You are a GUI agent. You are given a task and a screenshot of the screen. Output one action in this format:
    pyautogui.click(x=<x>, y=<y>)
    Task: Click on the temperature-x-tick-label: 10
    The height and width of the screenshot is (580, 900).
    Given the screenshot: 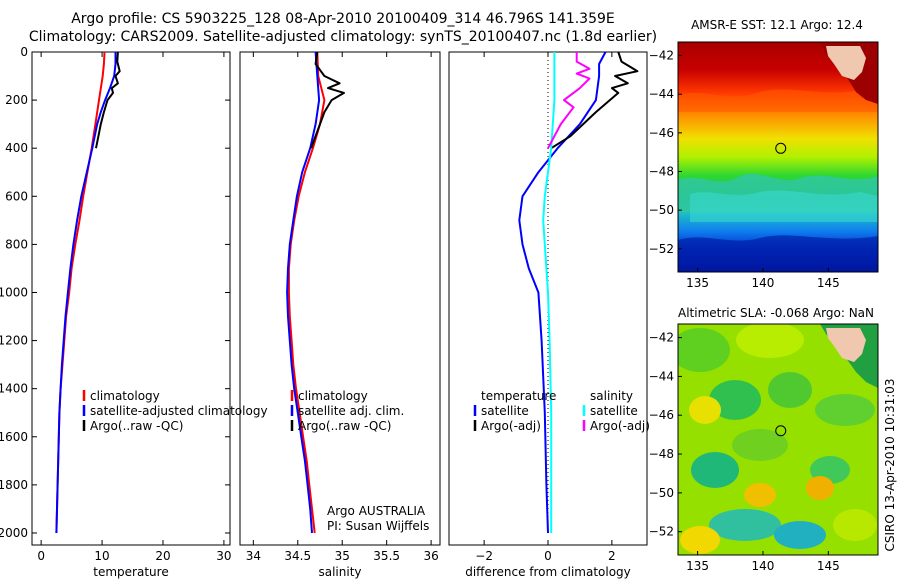 What is the action you would take?
    pyautogui.click(x=101, y=556)
    